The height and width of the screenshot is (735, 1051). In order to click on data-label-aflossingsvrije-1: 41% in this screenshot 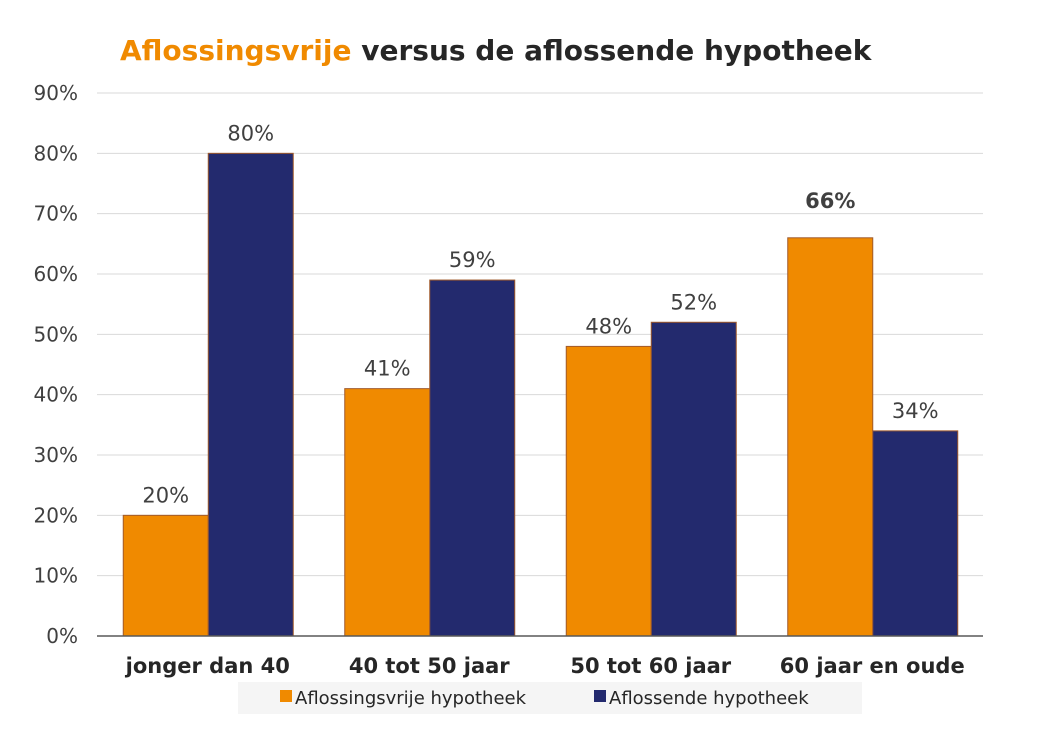, I will do `click(387, 369)`.